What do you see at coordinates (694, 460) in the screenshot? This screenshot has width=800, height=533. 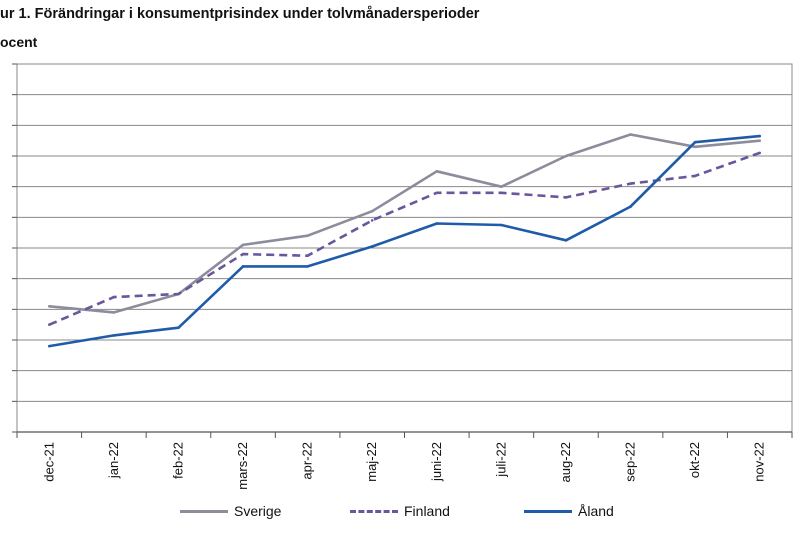 I see `x-tick-label: okt-22` at bounding box center [694, 460].